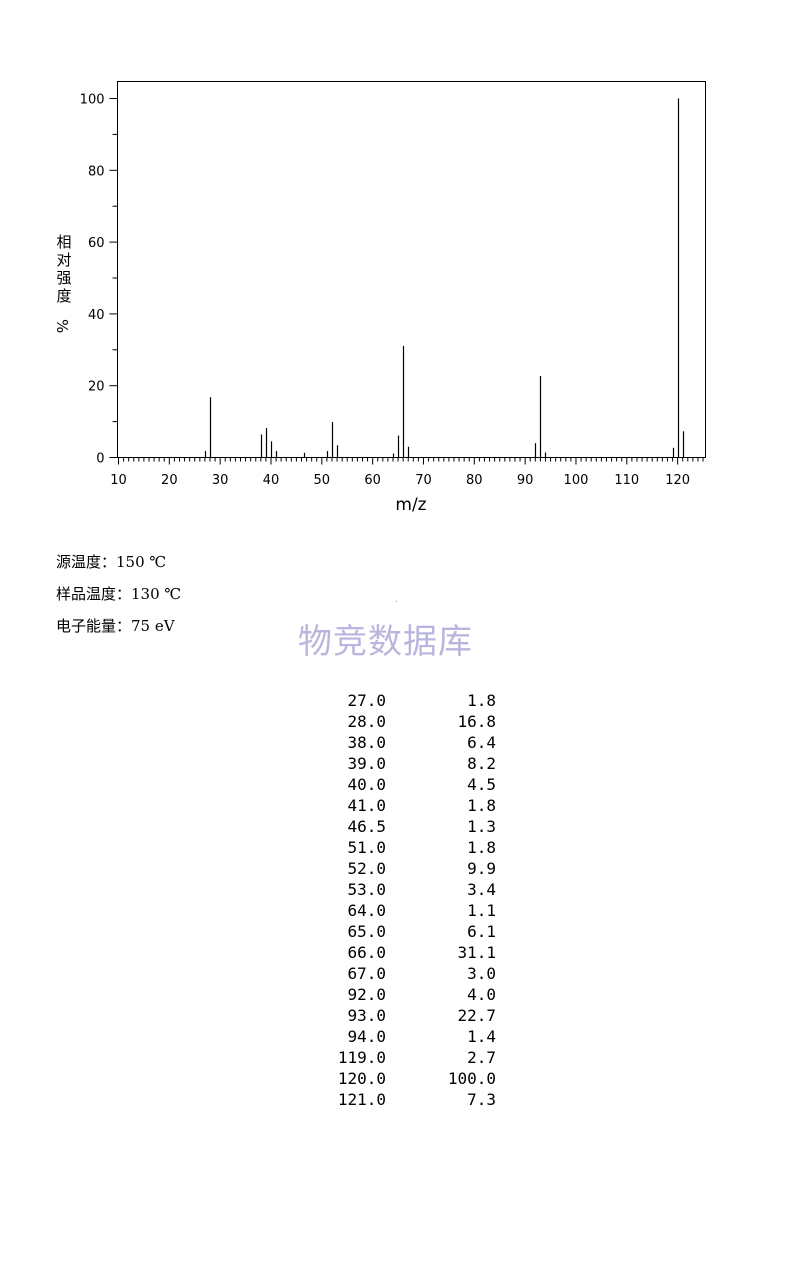 The height and width of the screenshot is (1276, 794). What do you see at coordinates (481, 994) in the screenshot?
I see `peak-intensity: 4.0` at bounding box center [481, 994].